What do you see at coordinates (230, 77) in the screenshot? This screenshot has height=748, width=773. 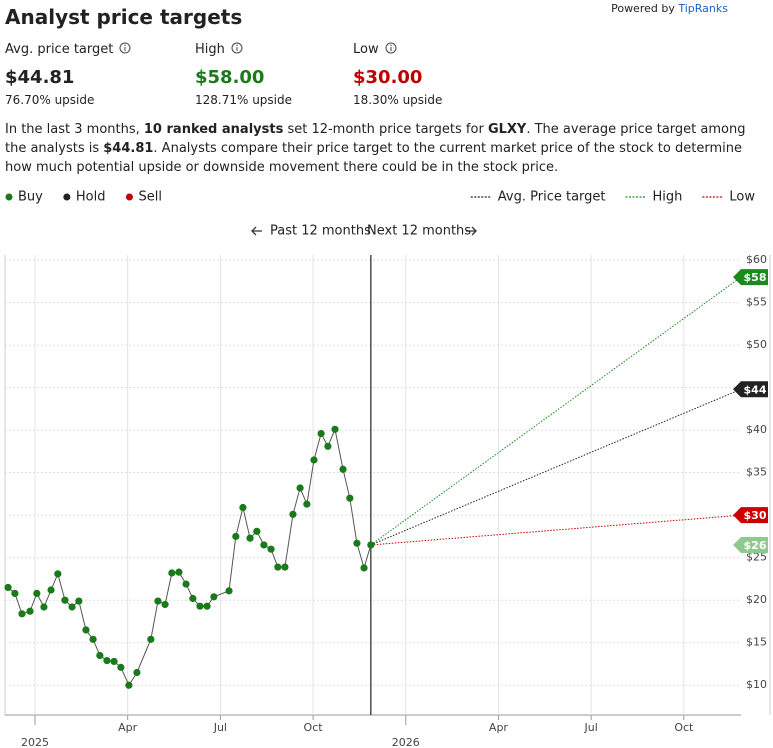 I see `stat-value: $58.00` at bounding box center [230, 77].